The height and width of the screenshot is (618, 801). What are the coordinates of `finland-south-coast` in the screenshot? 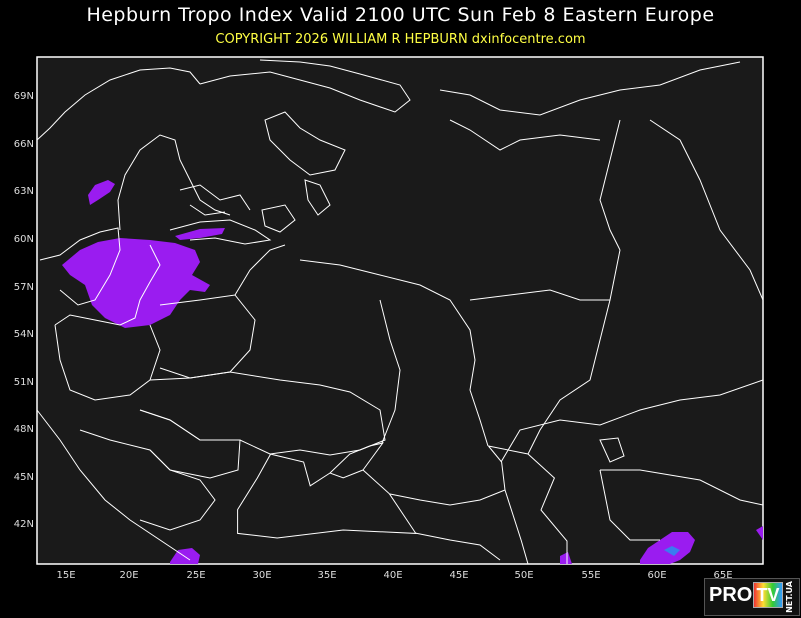 It's located at (220, 232).